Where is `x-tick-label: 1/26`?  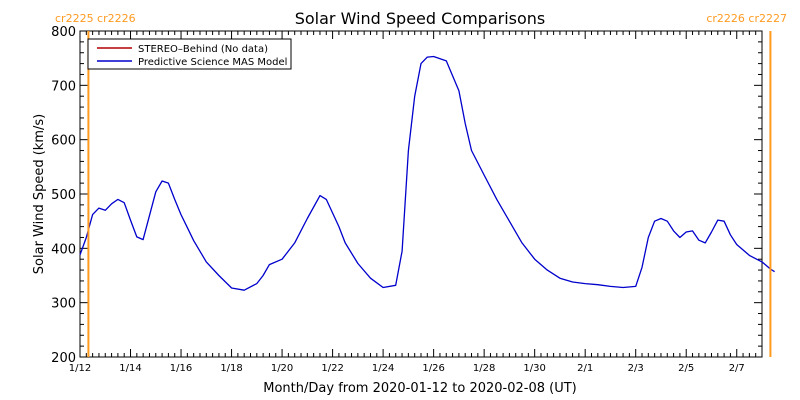
x-tick-label: 1/26 is located at coordinates (433, 368).